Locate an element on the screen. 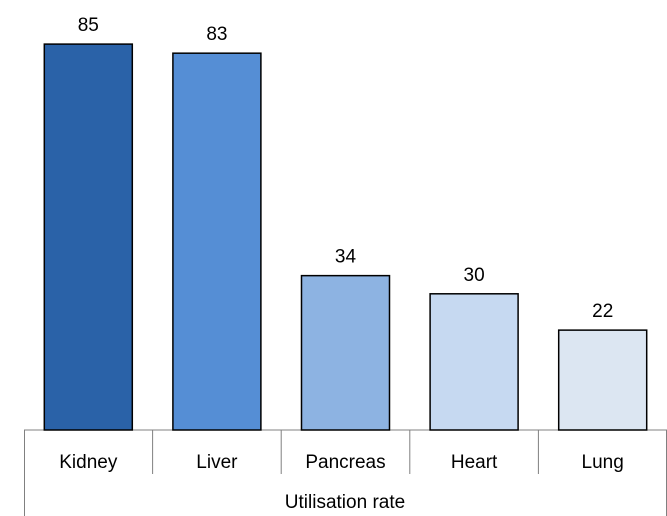 The image size is (667, 516). x-tick-label: Kidney is located at coordinates (88, 462).